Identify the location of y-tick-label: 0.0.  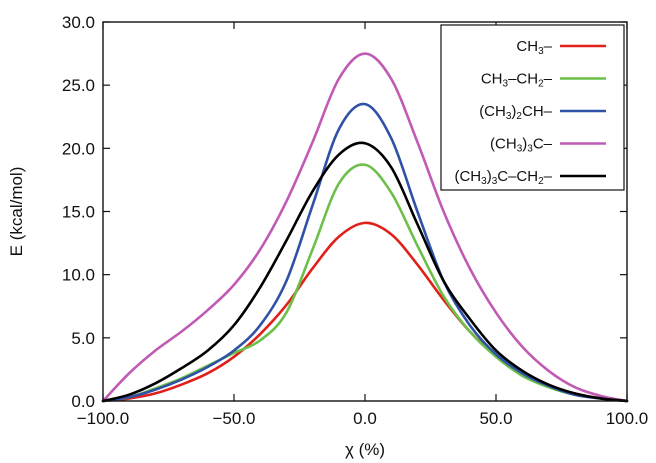
(83, 401).